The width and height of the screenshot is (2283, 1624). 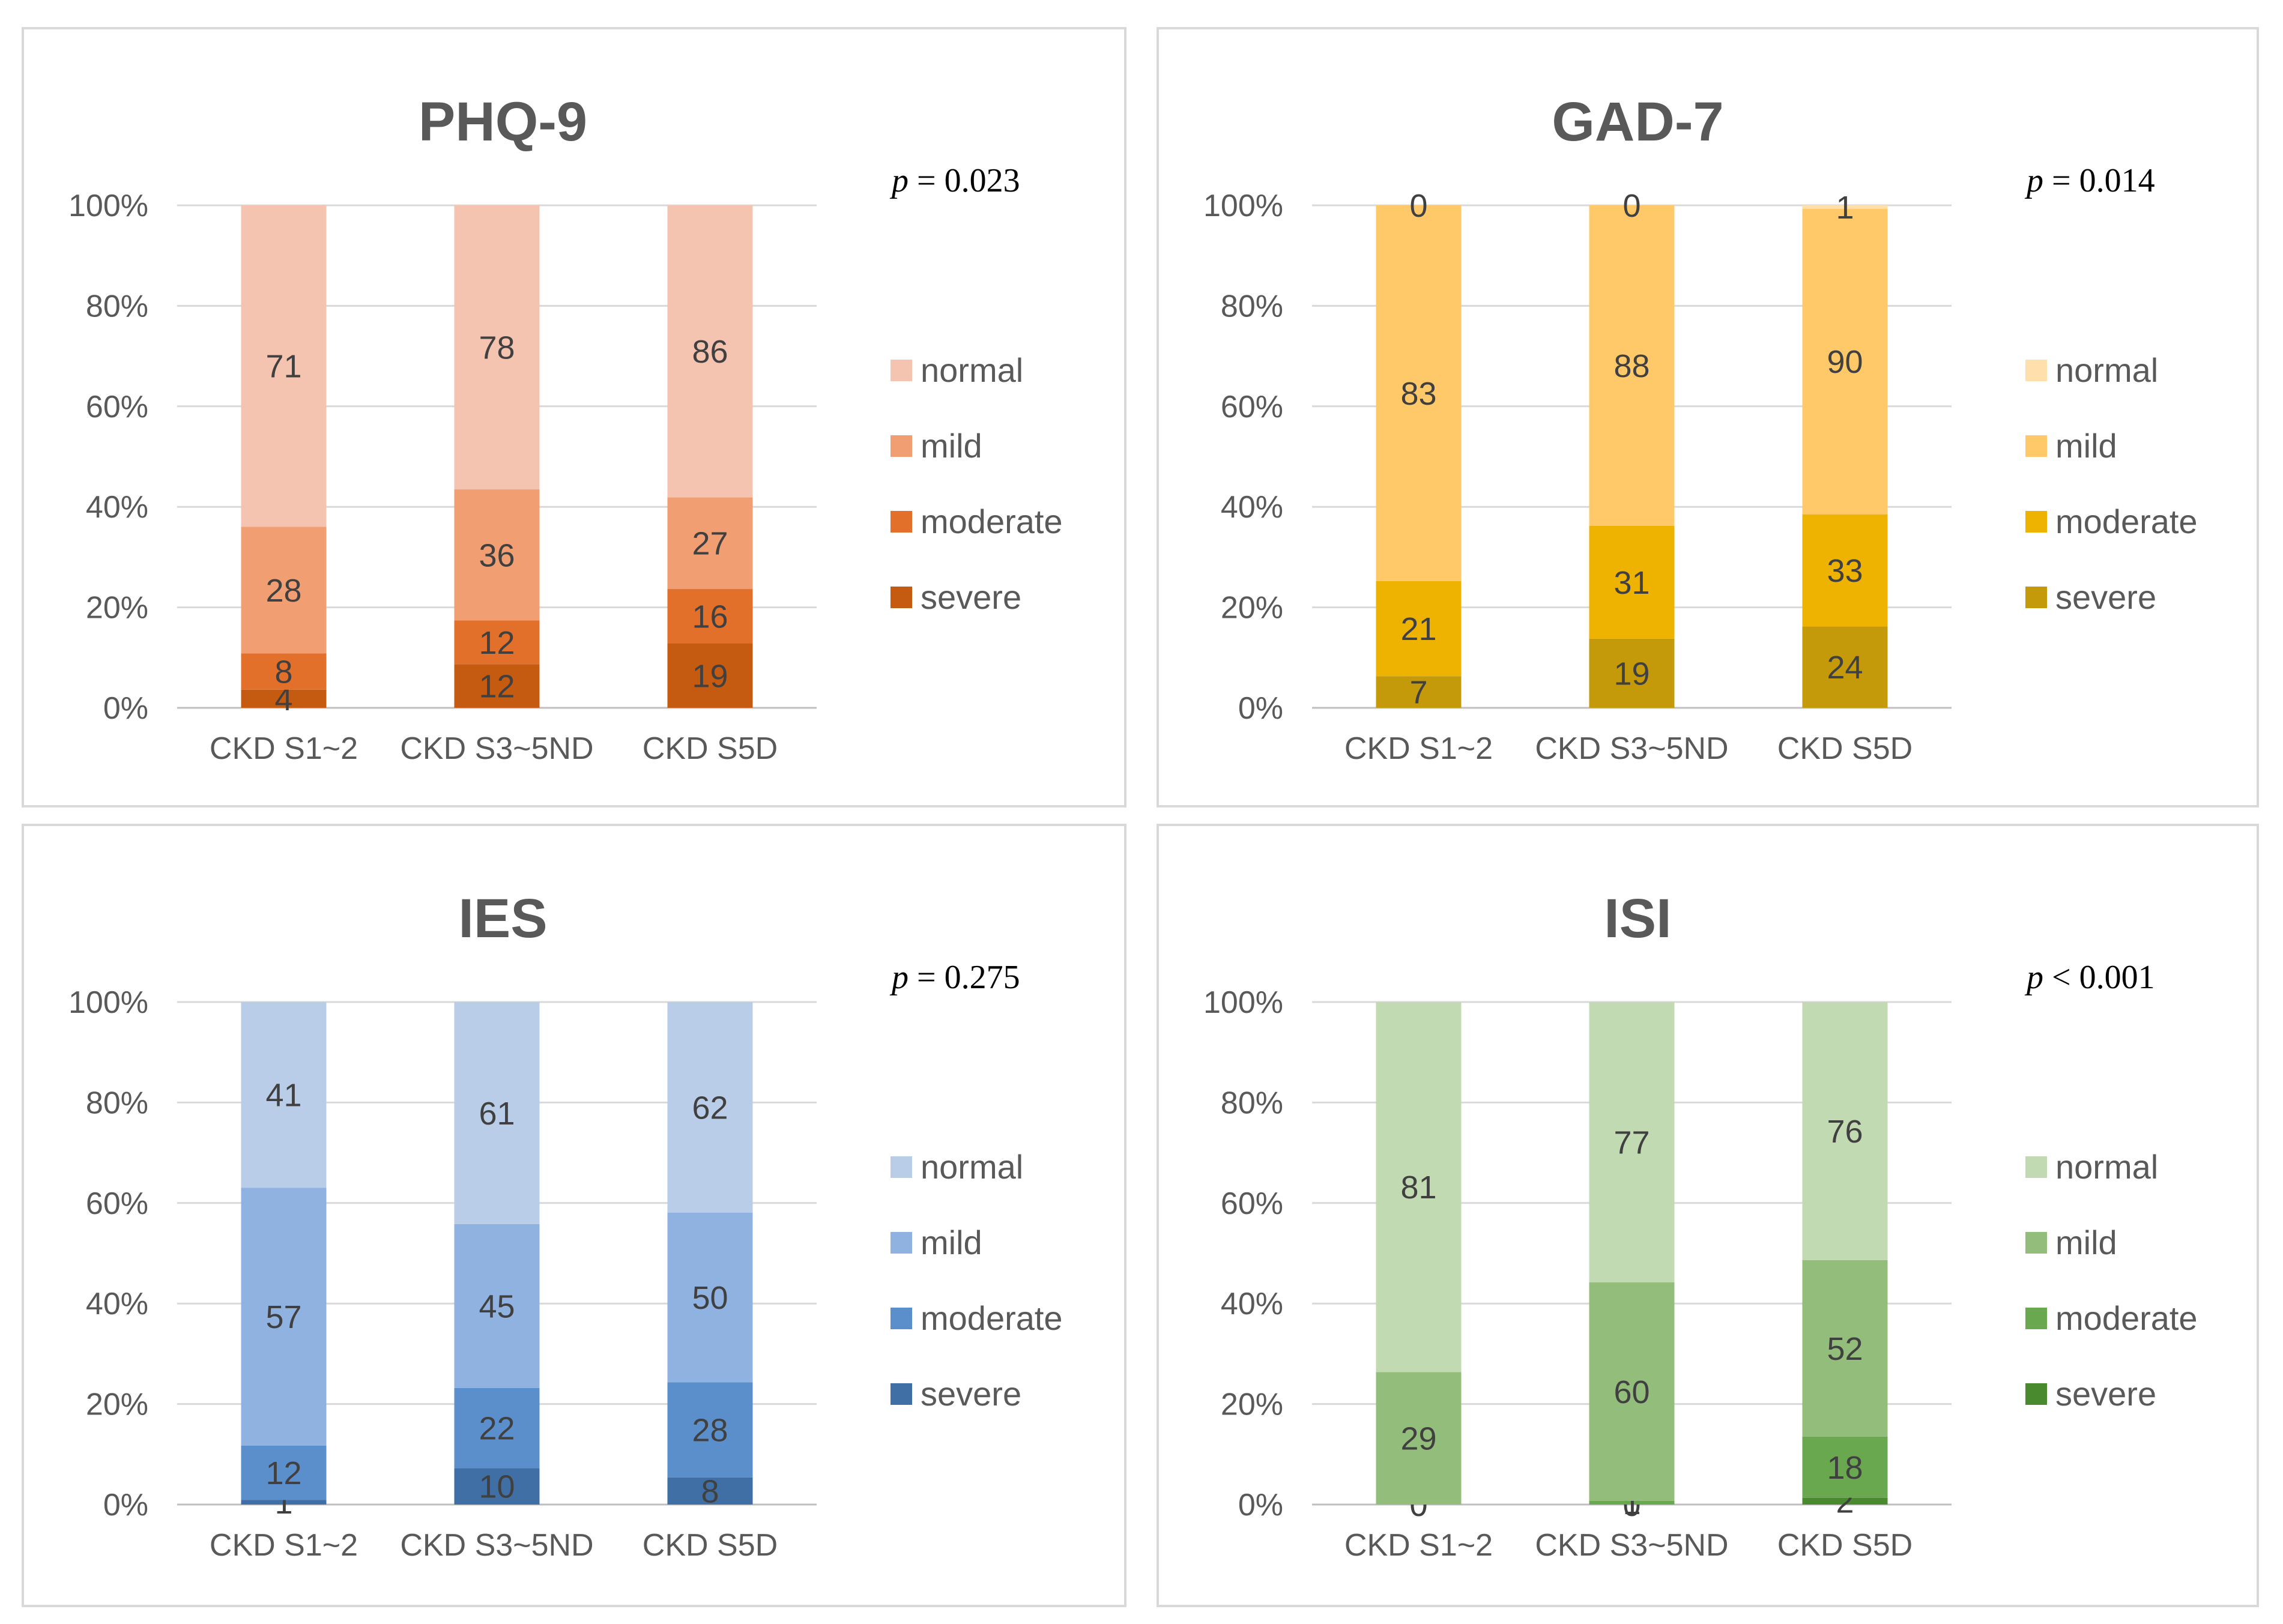 What do you see at coordinates (972, 370) in the screenshot?
I see `legend-label: normal` at bounding box center [972, 370].